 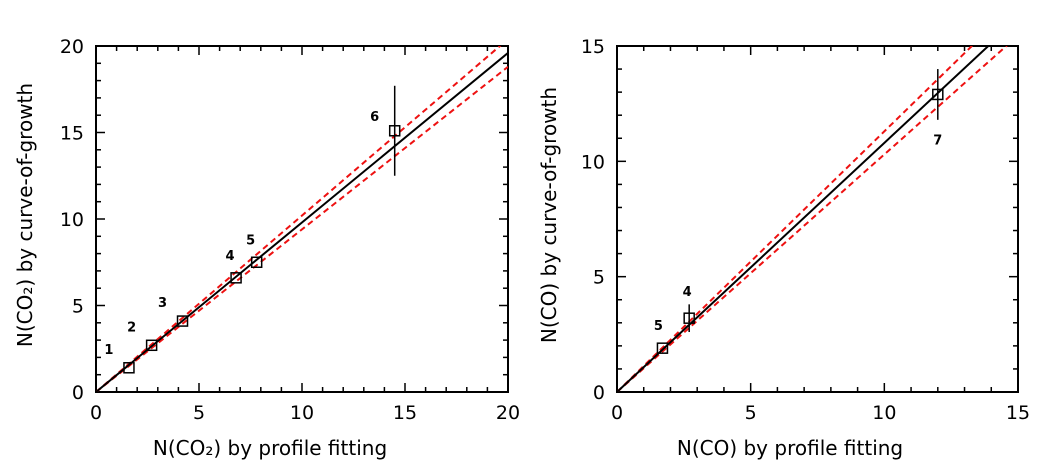 I want to click on co2-x-tick-label: 5, so click(x=199, y=413).